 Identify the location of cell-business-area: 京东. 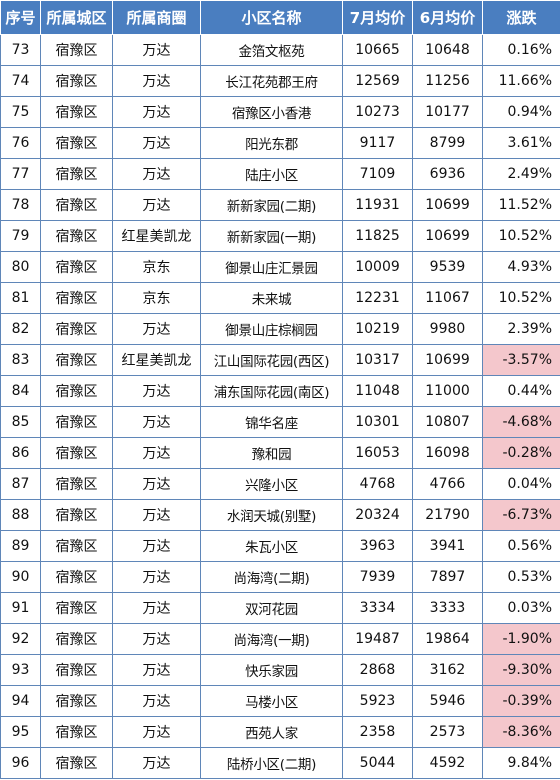
(156, 267).